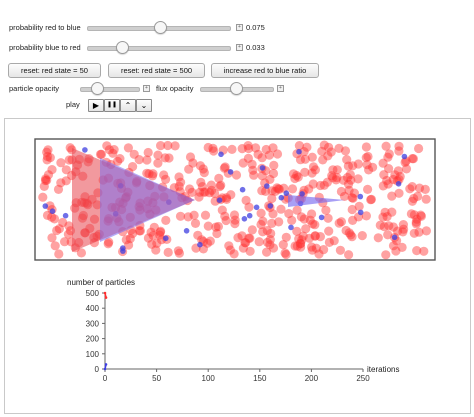 The image size is (474, 417). What do you see at coordinates (312, 378) in the screenshot?
I see `x-tick-label: 200` at bounding box center [312, 378].